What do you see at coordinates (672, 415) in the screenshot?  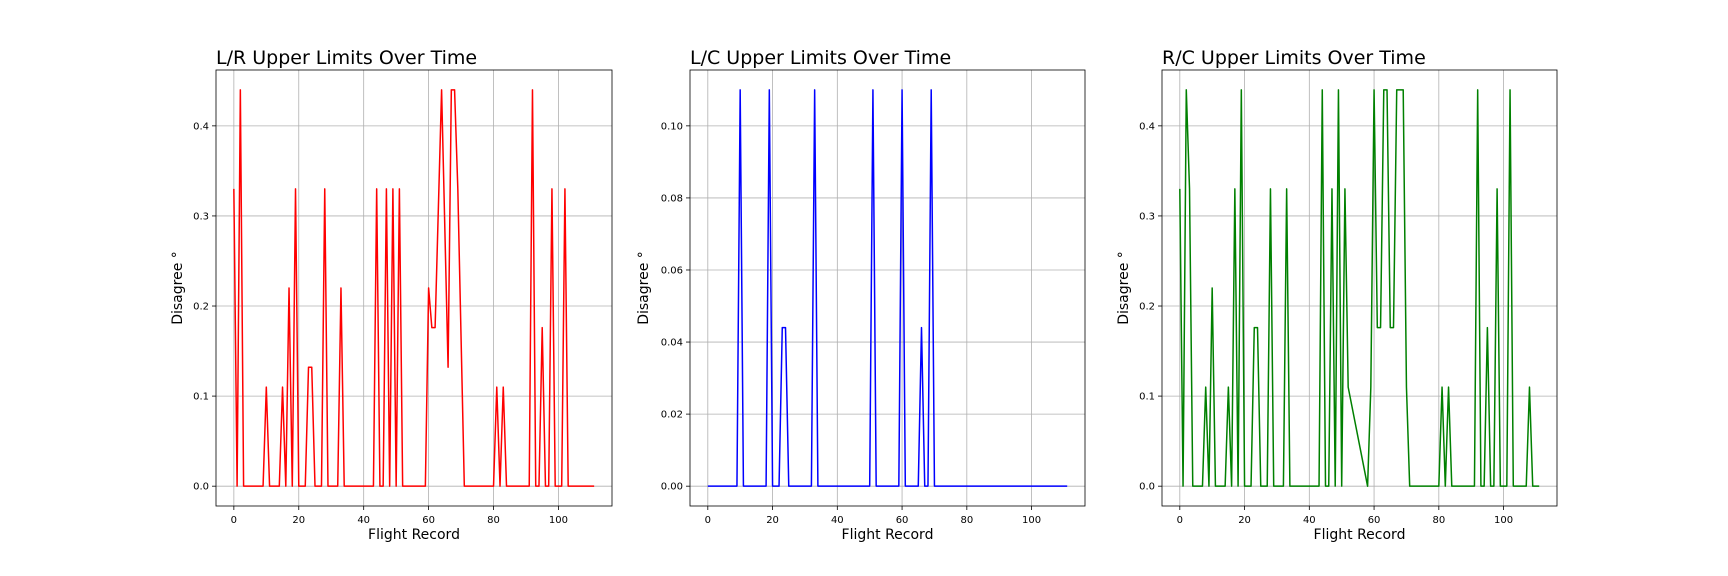 I see `y-tick-label: 0.02` at bounding box center [672, 415].